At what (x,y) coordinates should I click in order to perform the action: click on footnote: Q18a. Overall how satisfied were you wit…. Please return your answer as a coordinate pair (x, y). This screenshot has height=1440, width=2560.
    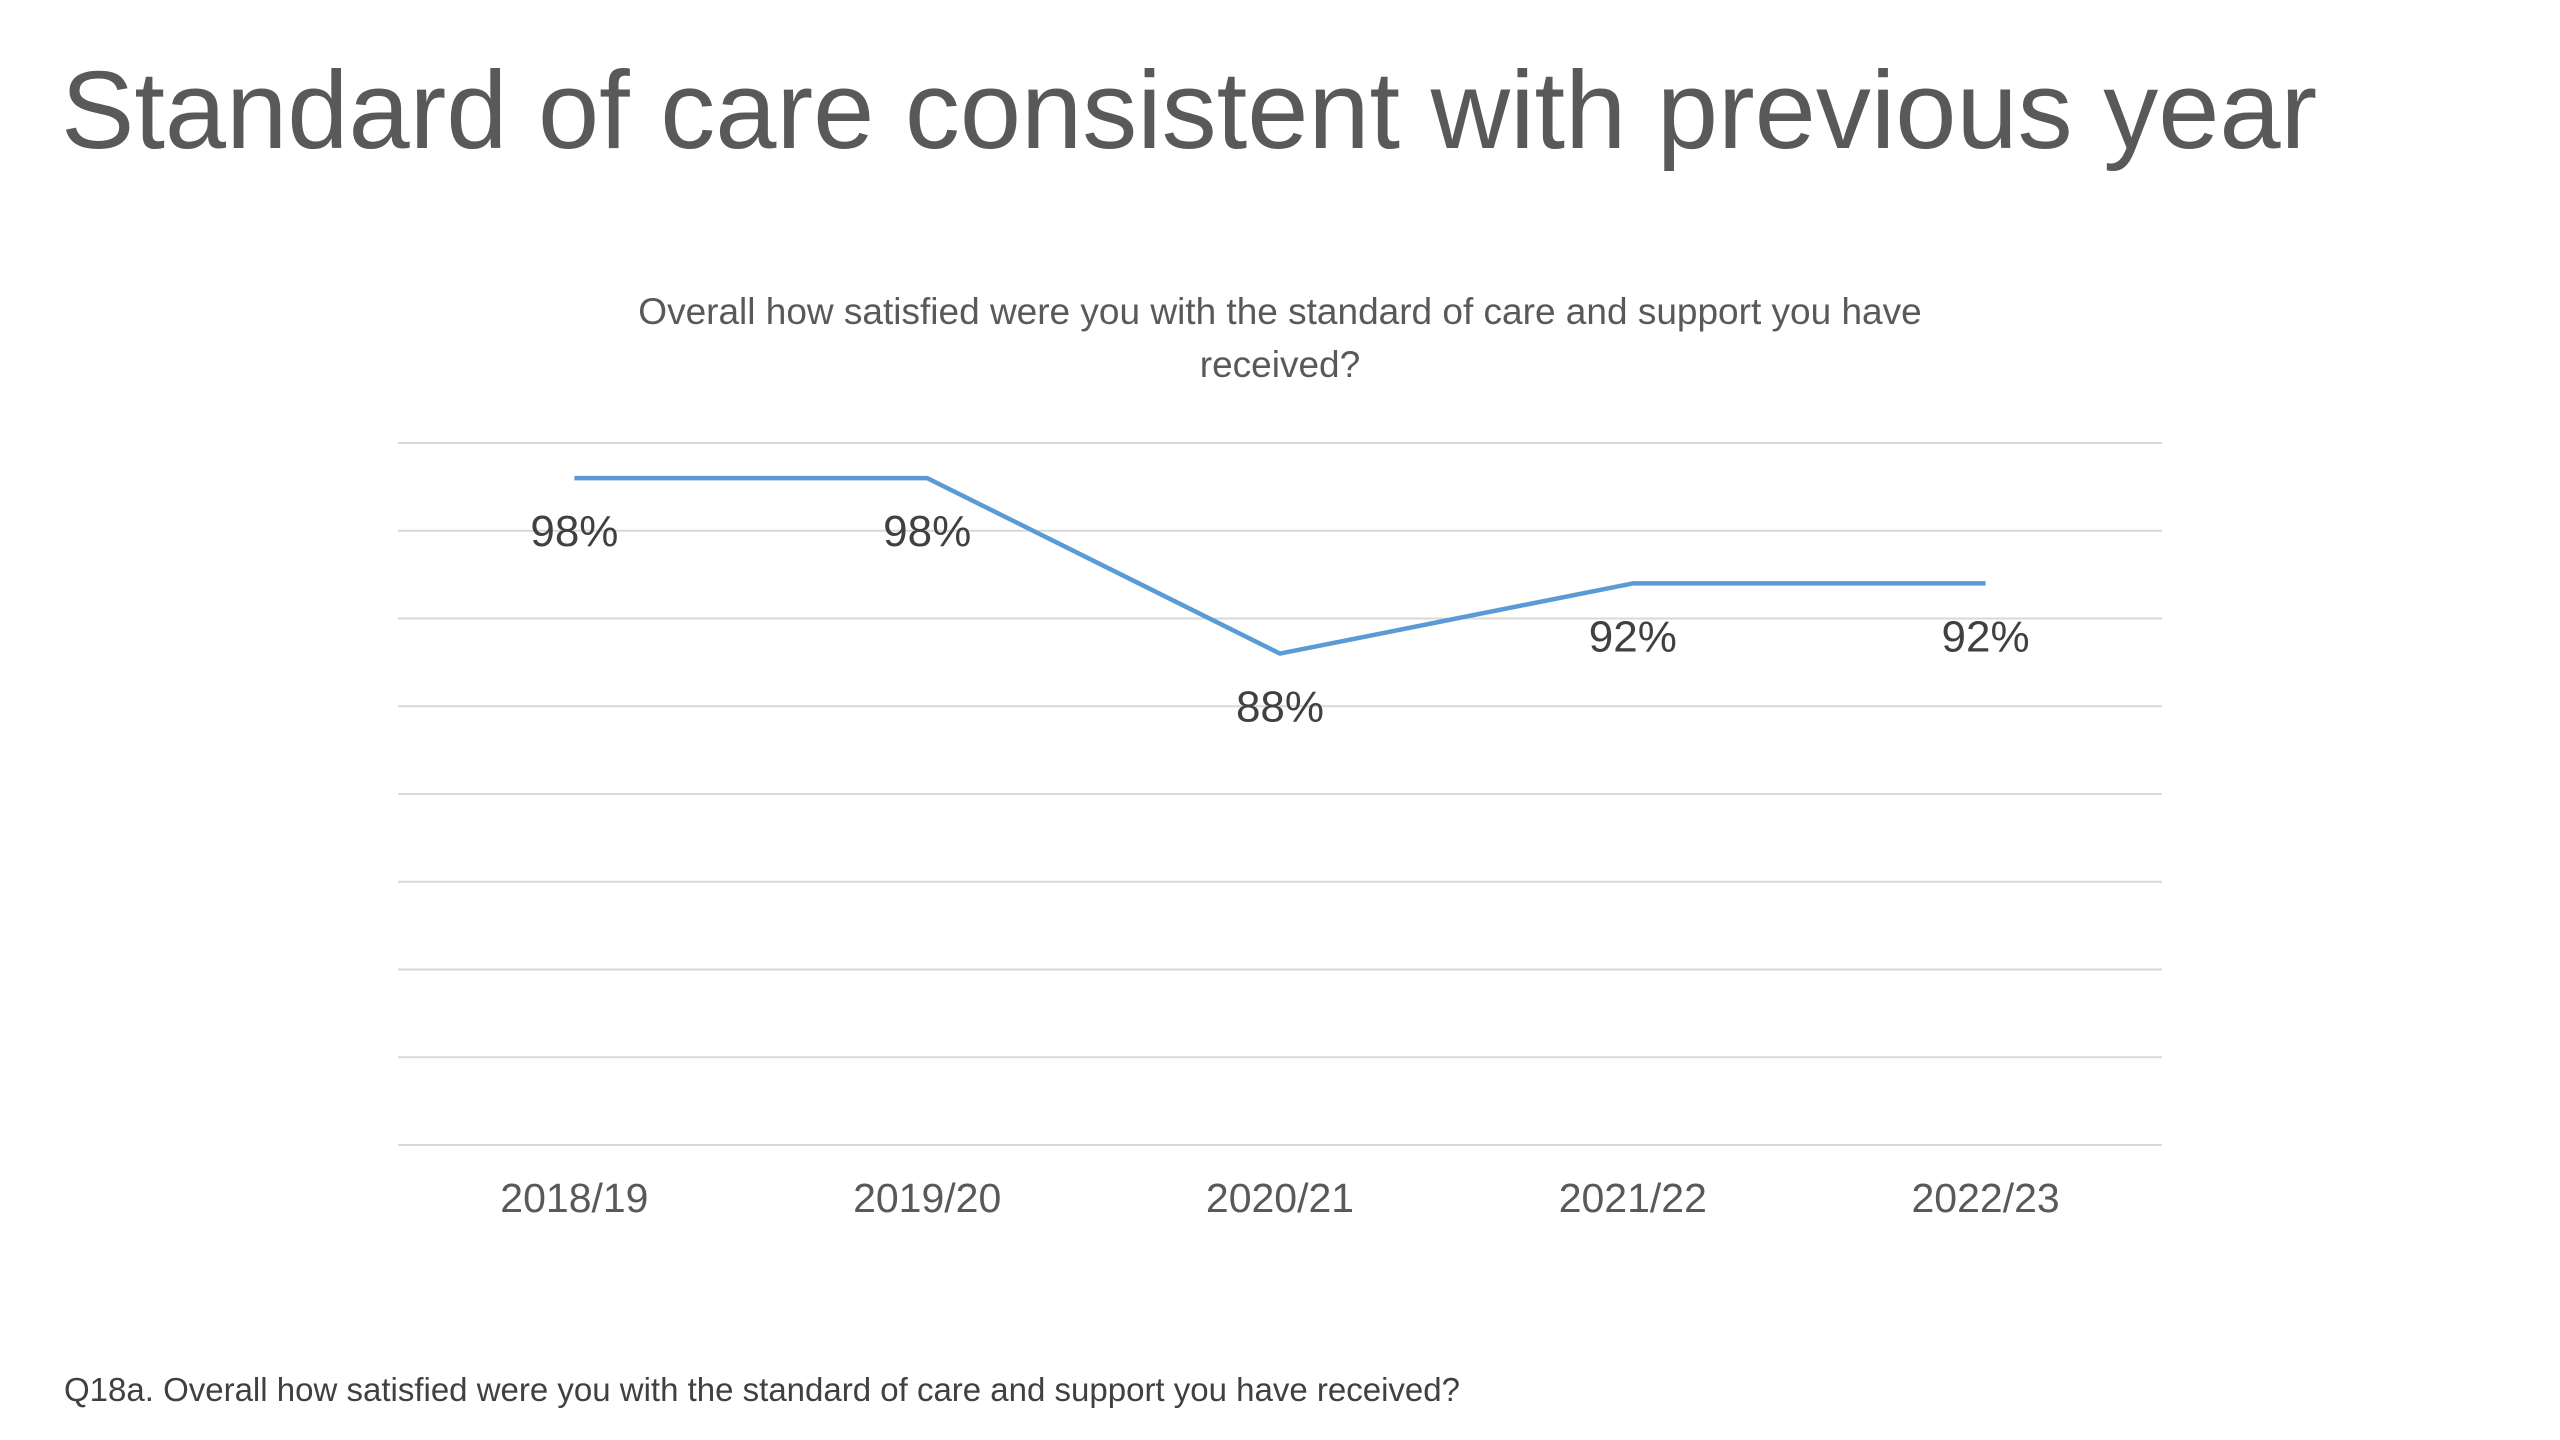
    Looking at the image, I should click on (762, 1389).